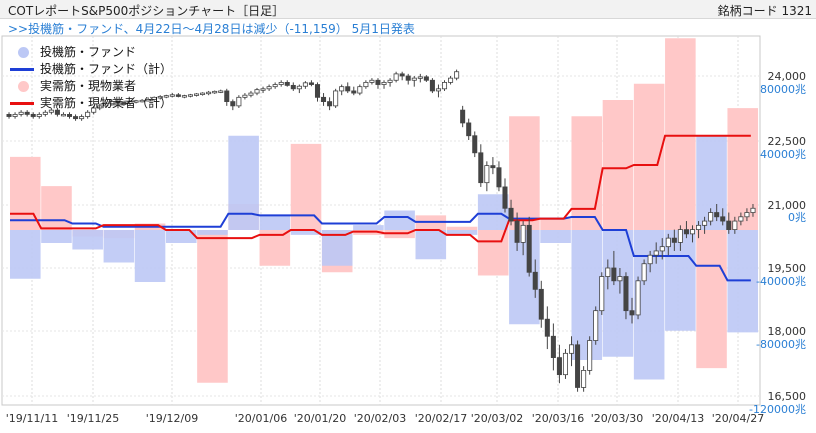 Image resolution: width=816 pixels, height=433 pixels. Describe the element at coordinates (380, 247) in the screenshot. I see `spec-cumulative-line` at that location.